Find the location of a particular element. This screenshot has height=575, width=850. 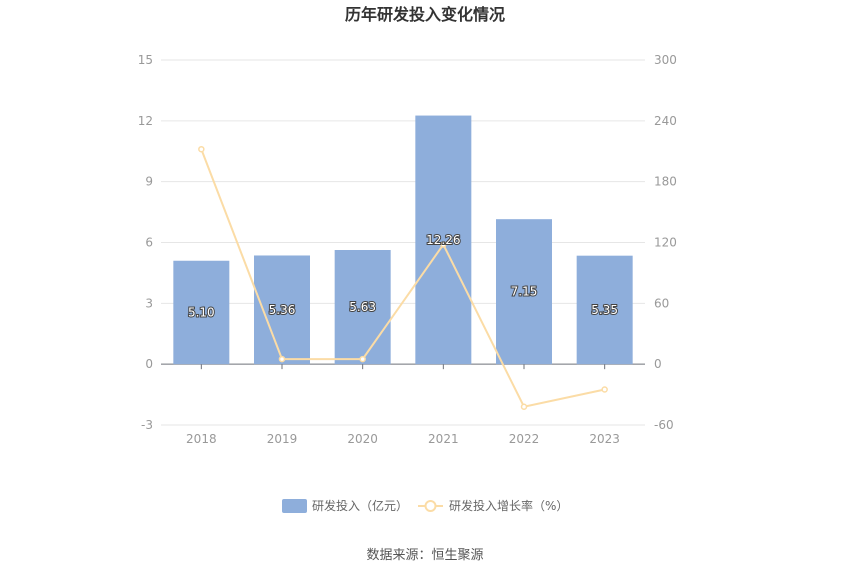

x-tick-label: 2019 is located at coordinates (282, 439).